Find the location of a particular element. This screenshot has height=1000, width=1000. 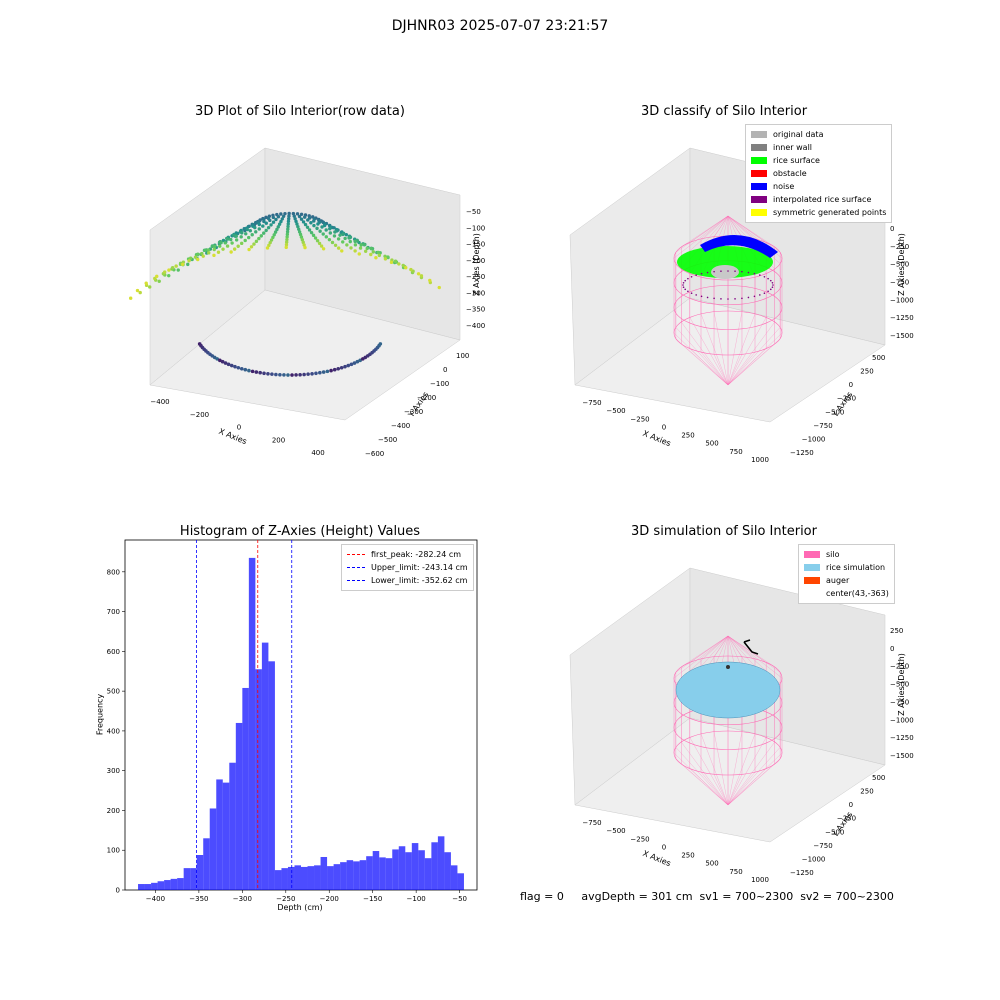

panel1-3d-axes is located at coordinates (294, 284).